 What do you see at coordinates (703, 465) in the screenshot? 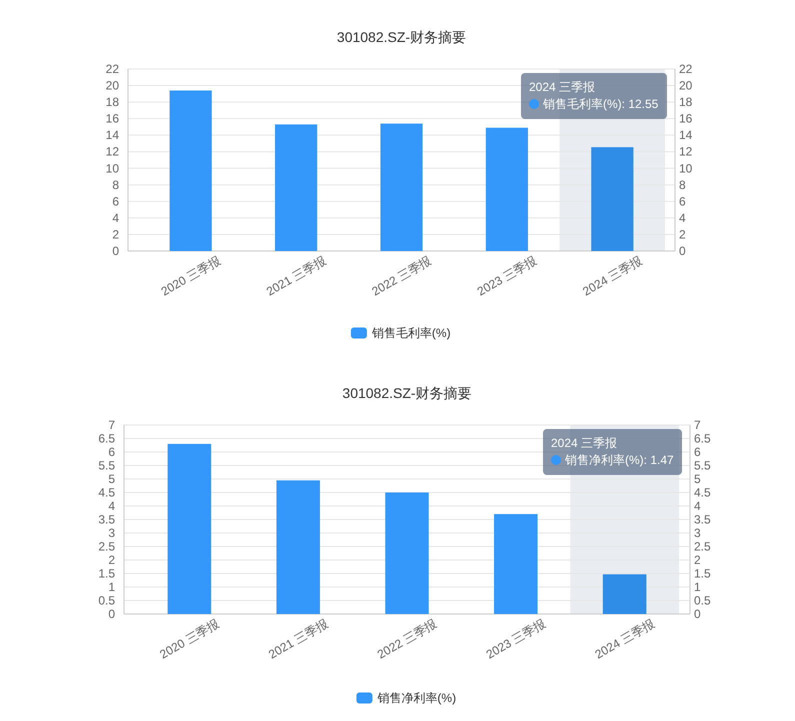
I see `y2-tick-label: 5.5` at bounding box center [703, 465].